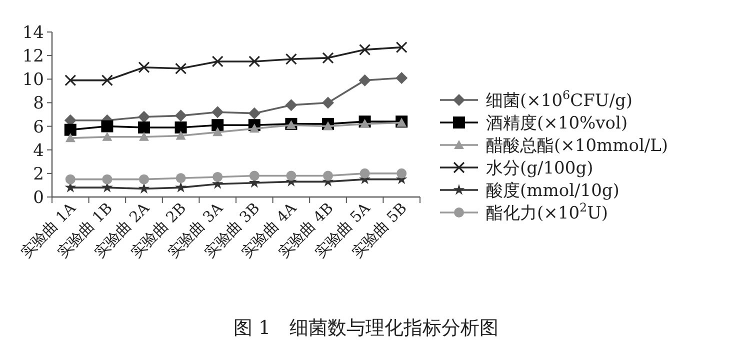 This screenshot has width=732, height=355. Describe the element at coordinates (559, 99) in the screenshot. I see `legend-label: 细菌(×10$^{6}$CFU/g)` at that location.